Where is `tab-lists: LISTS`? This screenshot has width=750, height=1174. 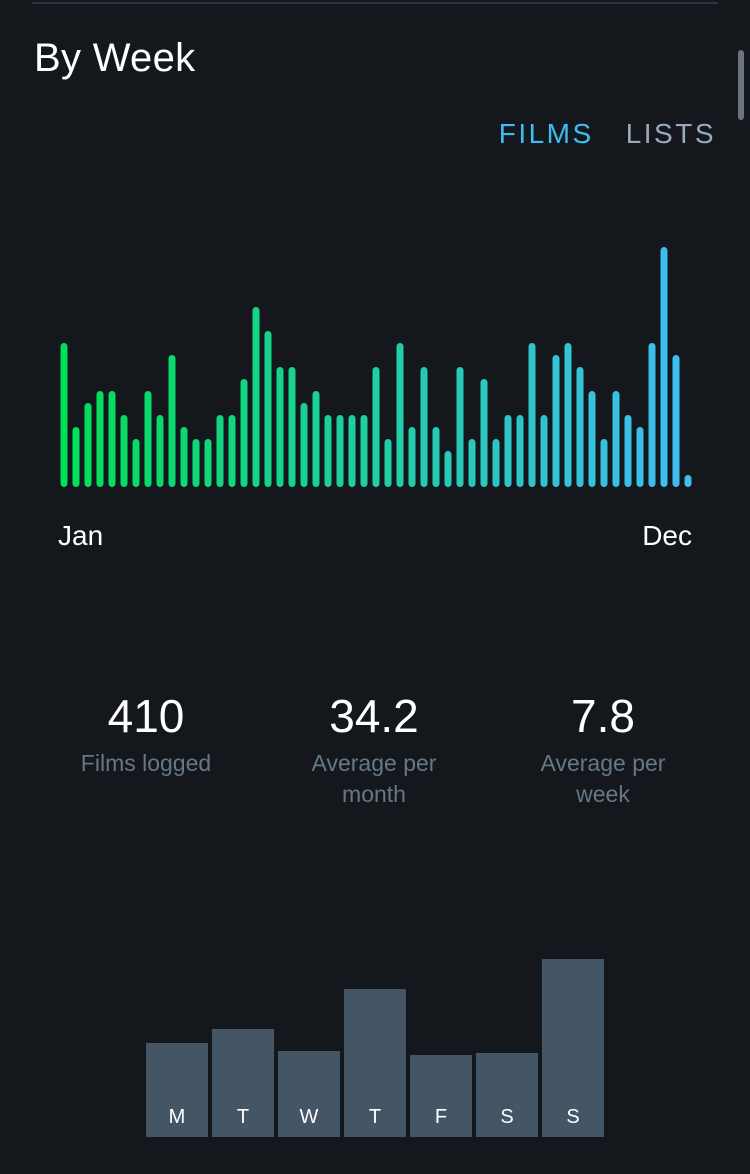
tab-lists: LISTS is located at coordinates (670, 133).